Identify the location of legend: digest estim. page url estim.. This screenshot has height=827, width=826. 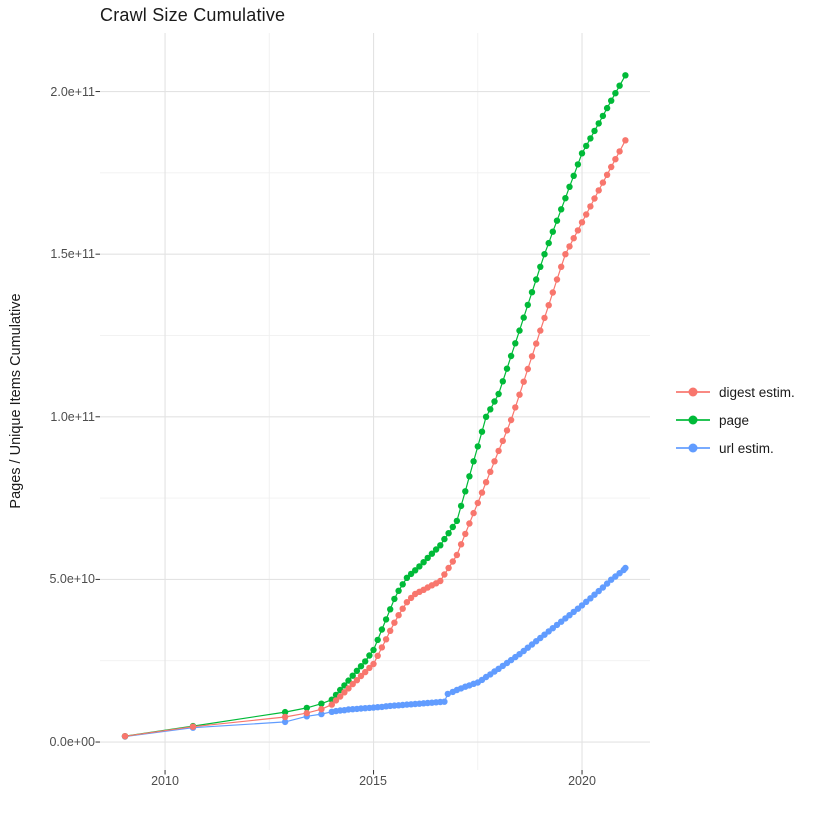
(735, 420).